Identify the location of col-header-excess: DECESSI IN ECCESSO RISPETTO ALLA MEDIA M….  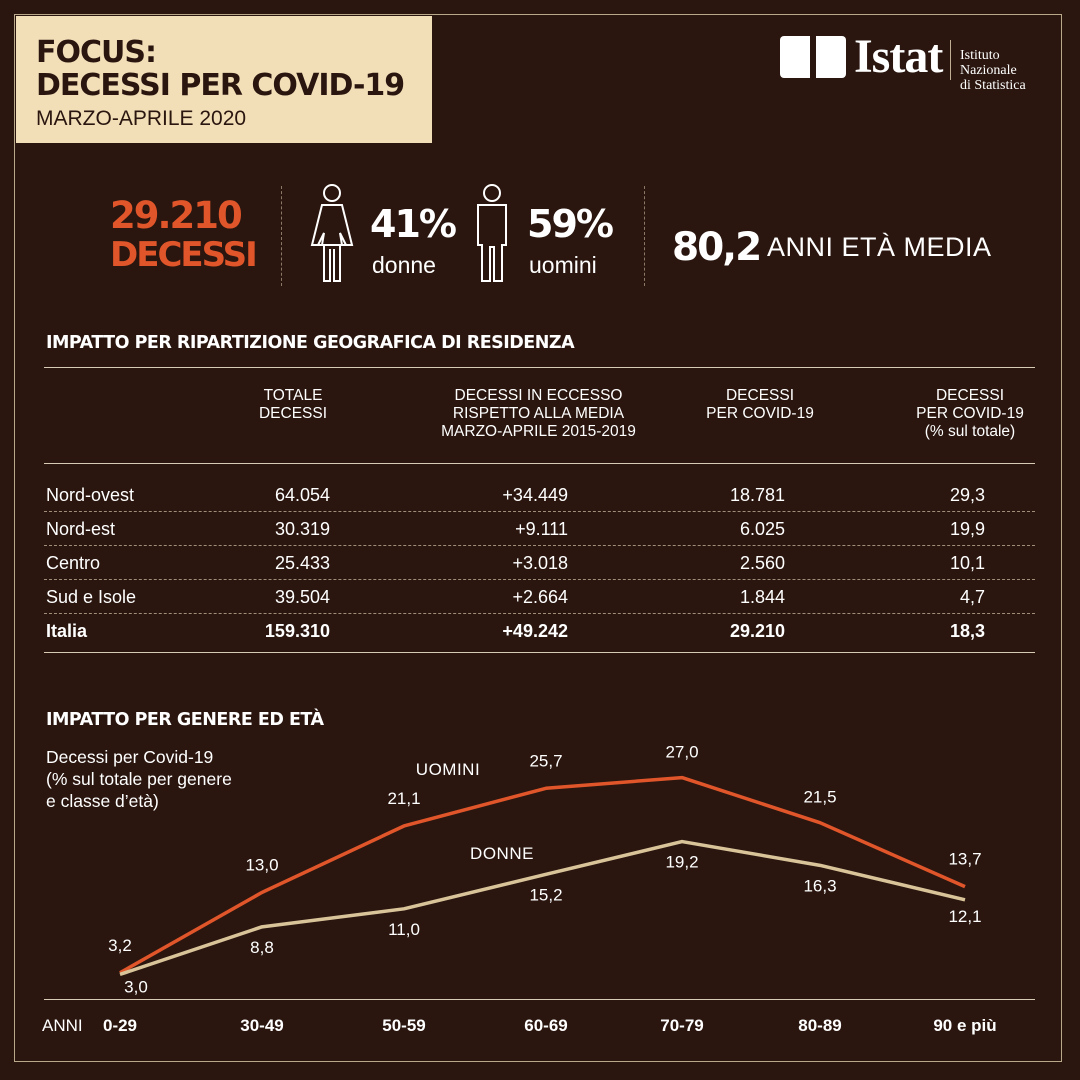
(538, 414).